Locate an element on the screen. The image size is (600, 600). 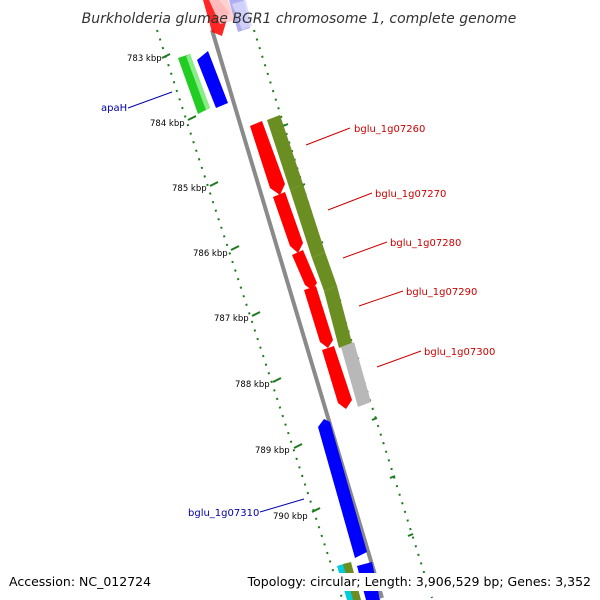
gene-green-apaH-highlight is located at coordinates (198, 82).